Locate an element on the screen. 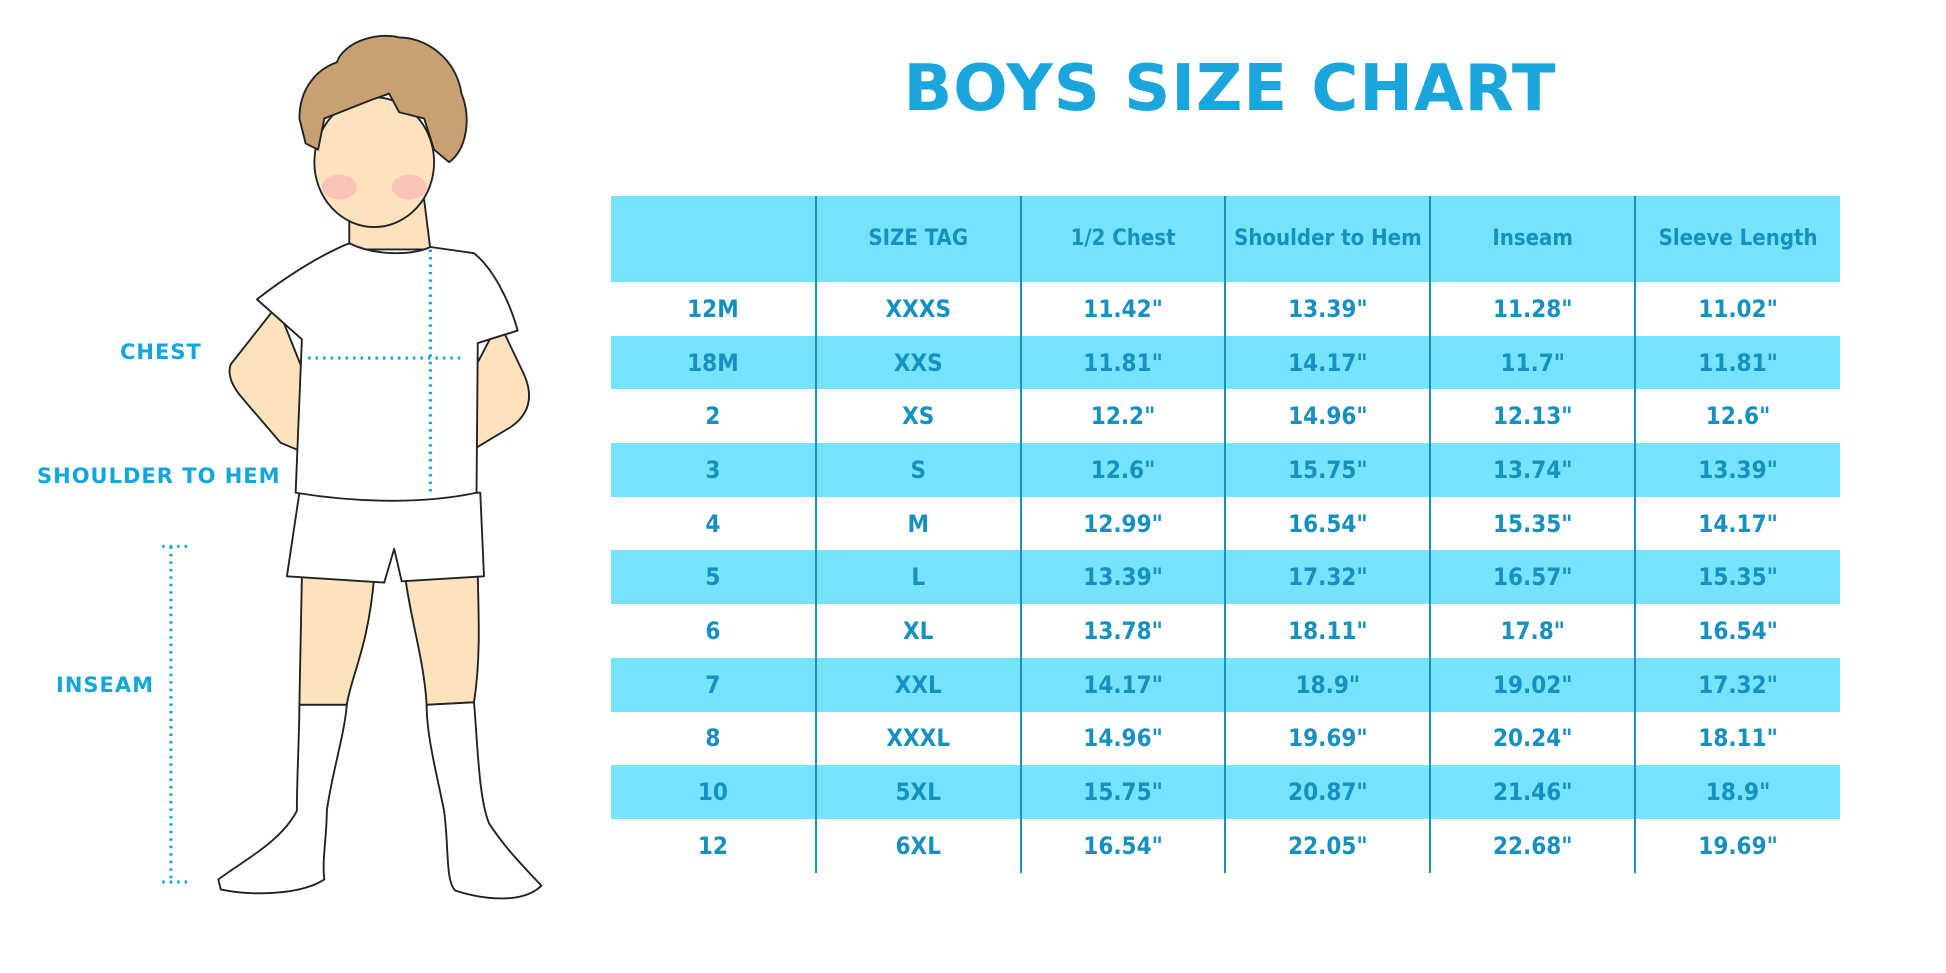  table-row: 2 XS 12.2" 14.96" 12.13" 12.6" is located at coordinates (1225, 416).